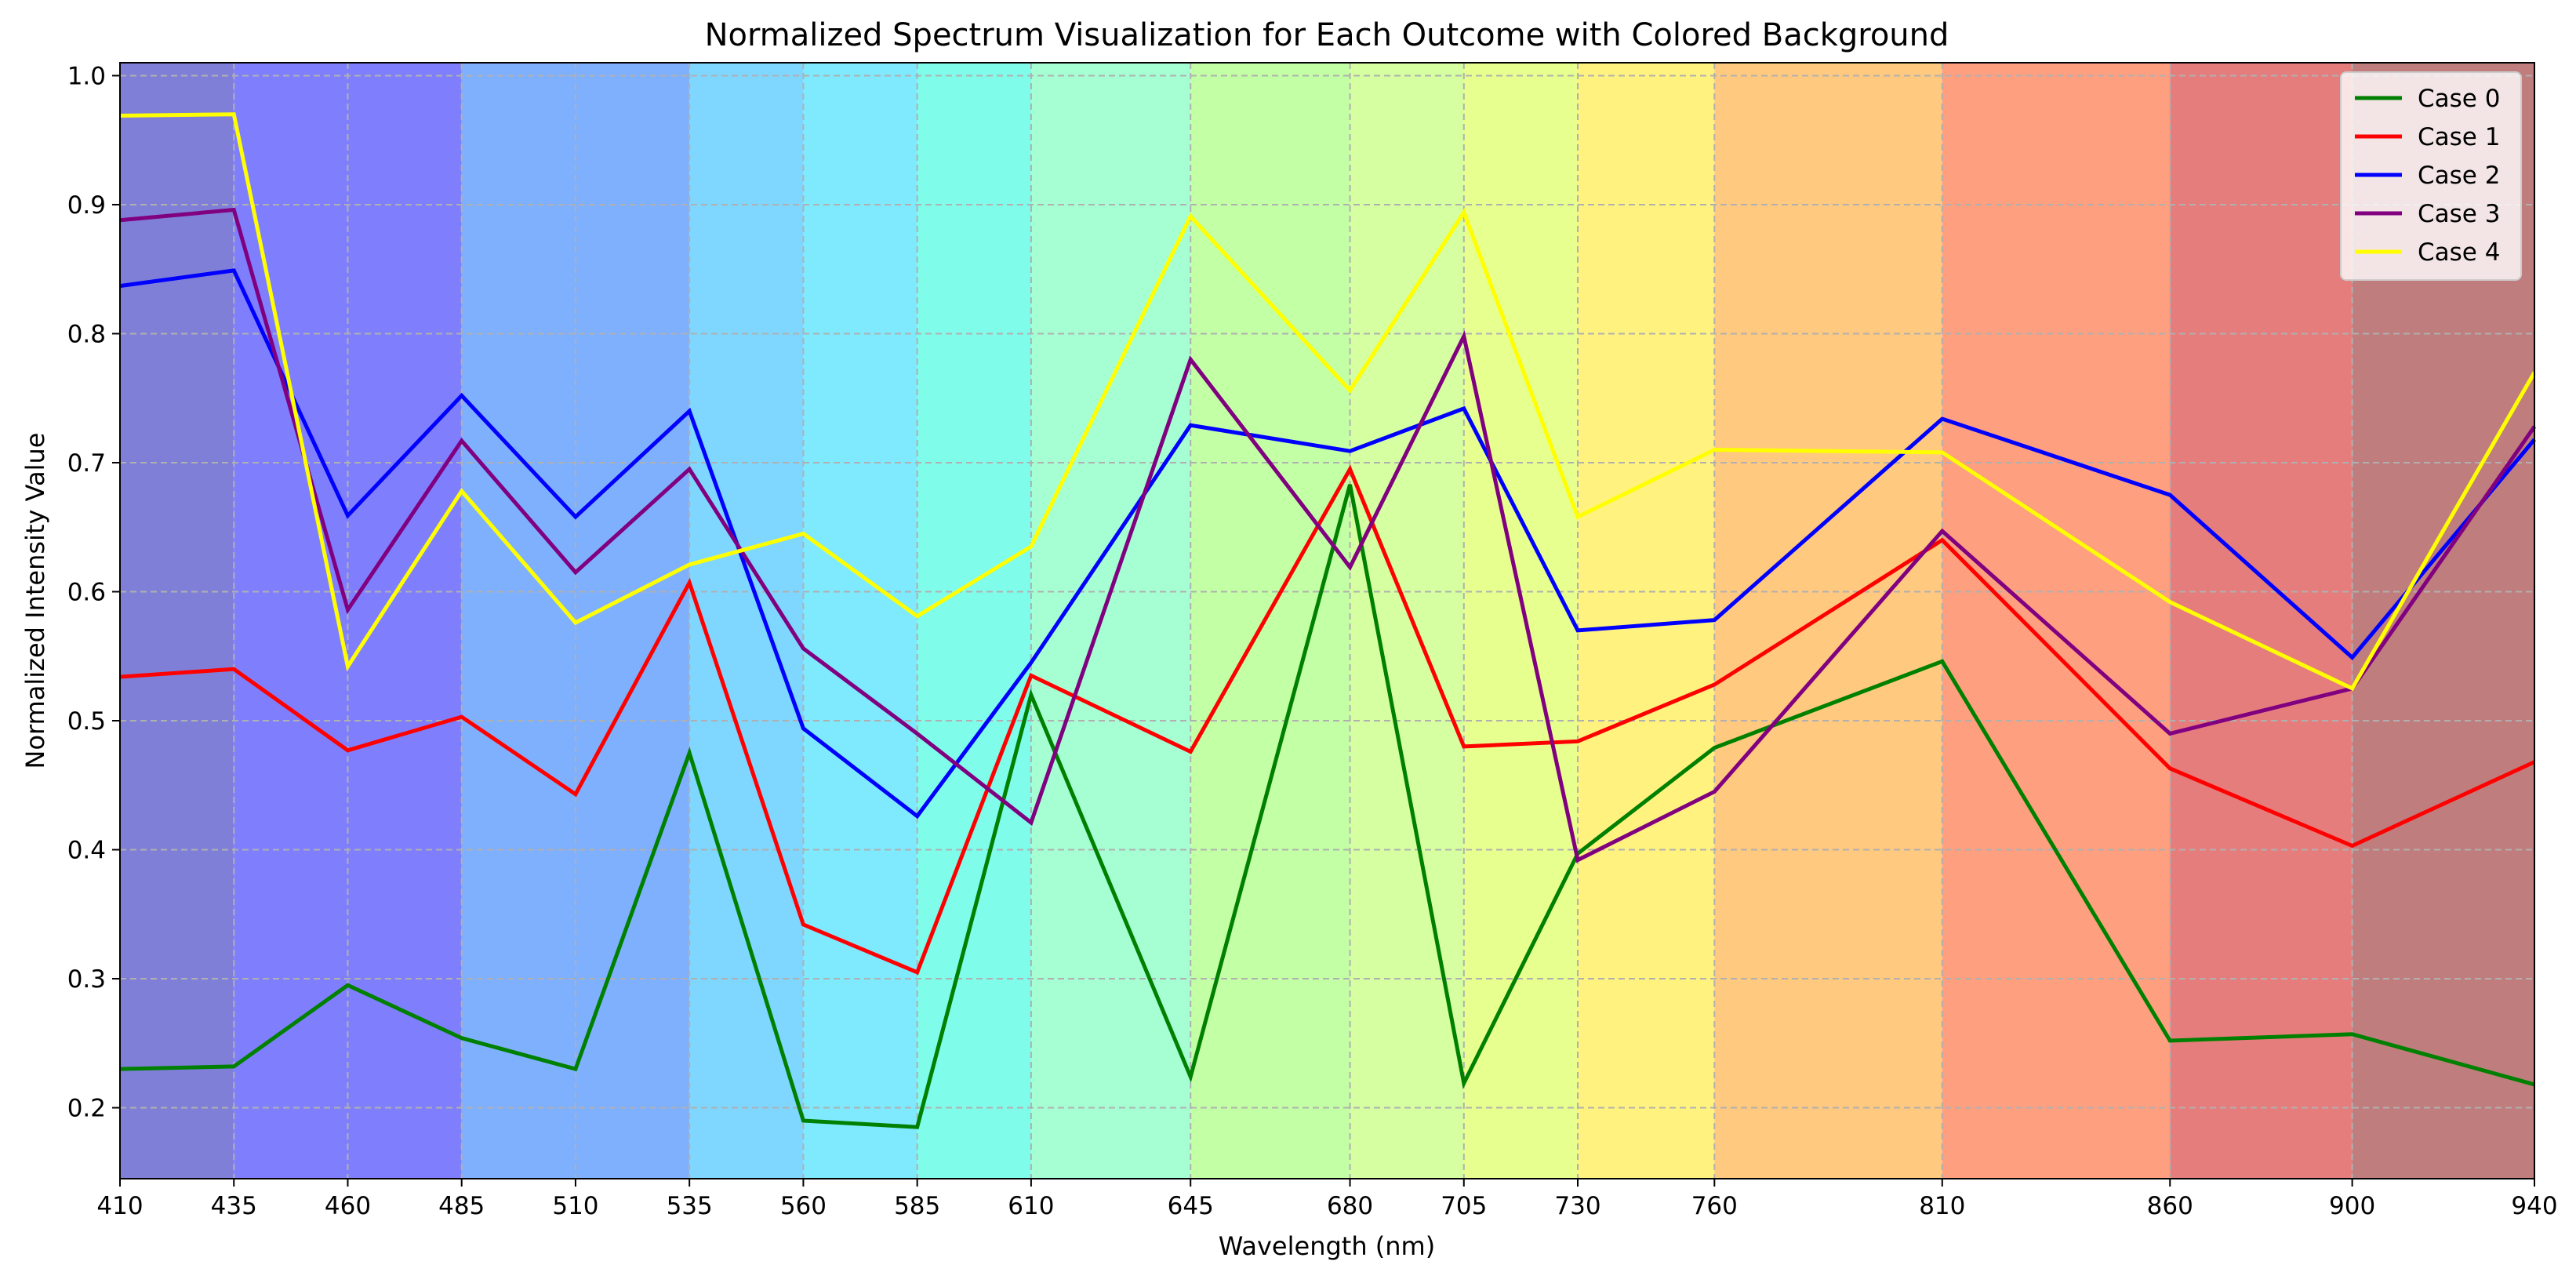 This screenshot has width=2576, height=1283. What do you see at coordinates (86, 851) in the screenshot?
I see `y-tick-label: 0.4` at bounding box center [86, 851].